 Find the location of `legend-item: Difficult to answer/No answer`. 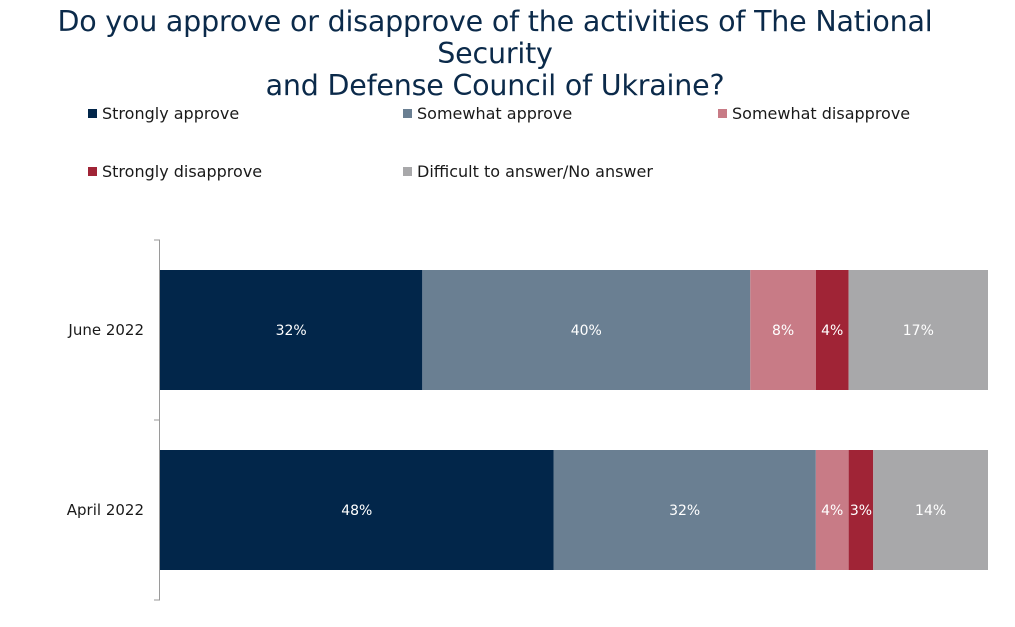

legend-item: Difficult to answer/No answer is located at coordinates (528, 171).